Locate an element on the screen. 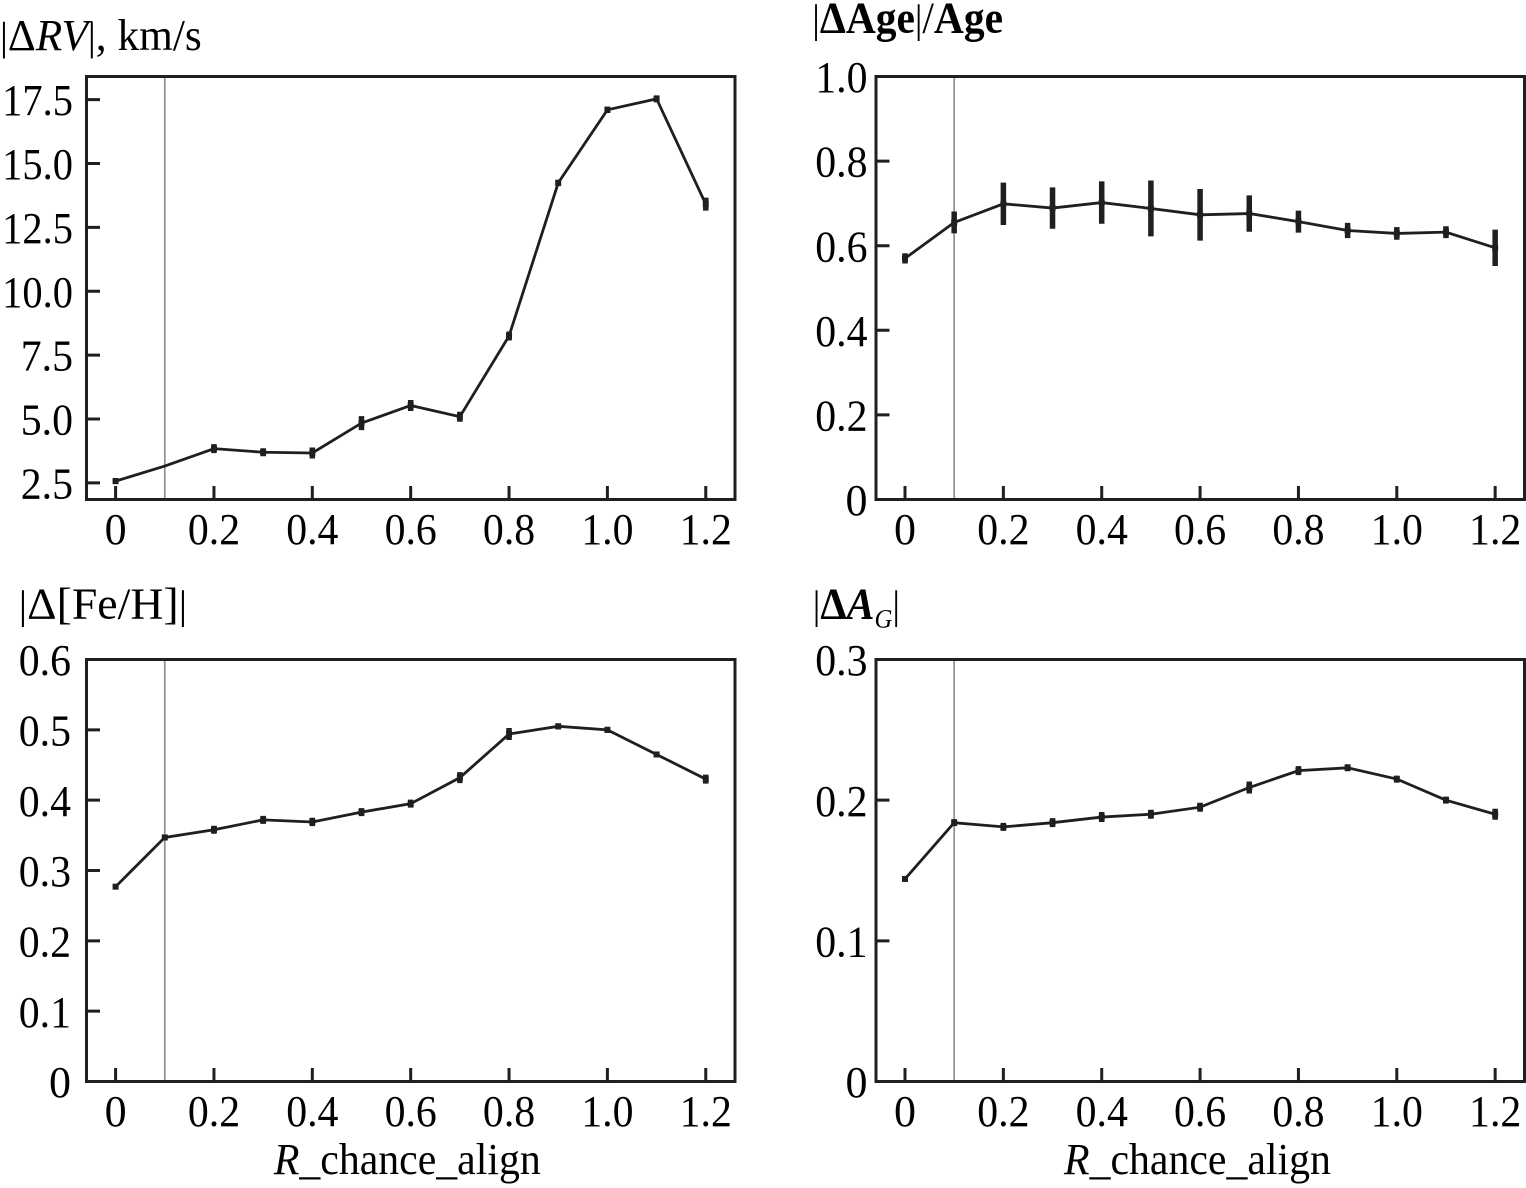  svg-text: |ΔAG| is located at coordinates (856, 607).